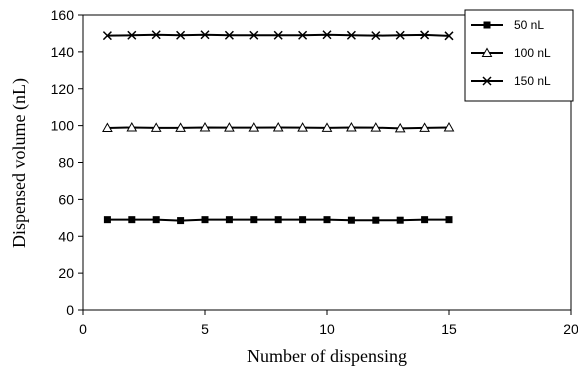  What do you see at coordinates (63, 52) in the screenshot?
I see `y-tick-label: 140` at bounding box center [63, 52].